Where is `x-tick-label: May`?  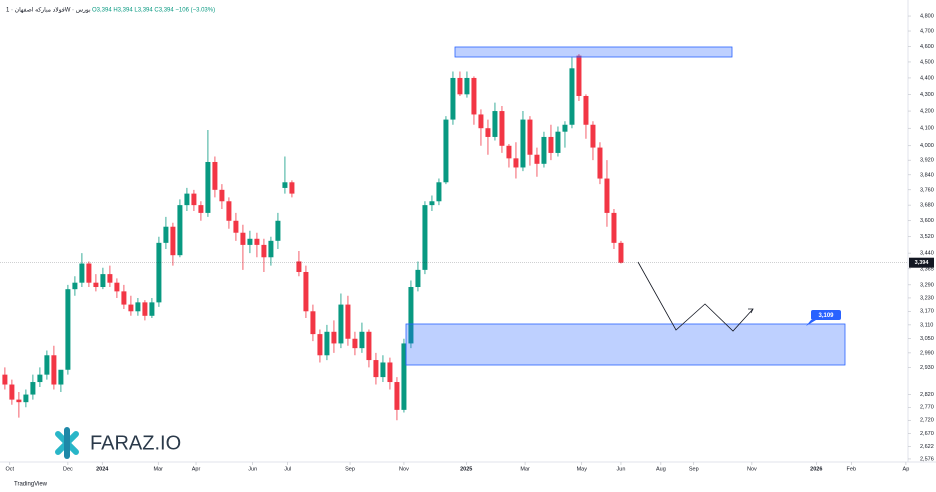
x-tick-label: May is located at coordinates (582, 469).